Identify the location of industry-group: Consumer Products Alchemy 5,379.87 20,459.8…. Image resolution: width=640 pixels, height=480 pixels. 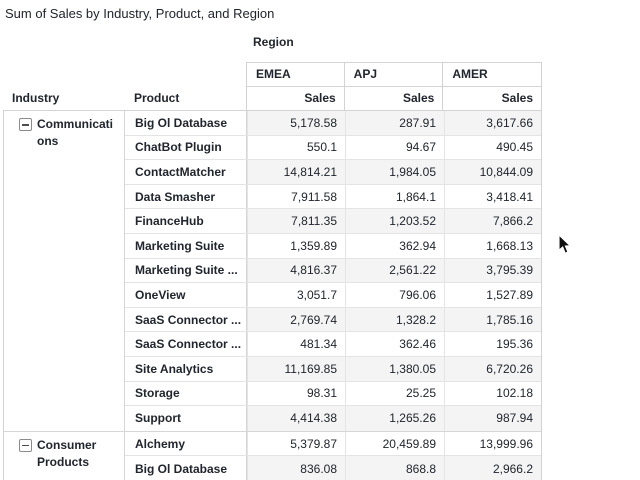
(272, 455).